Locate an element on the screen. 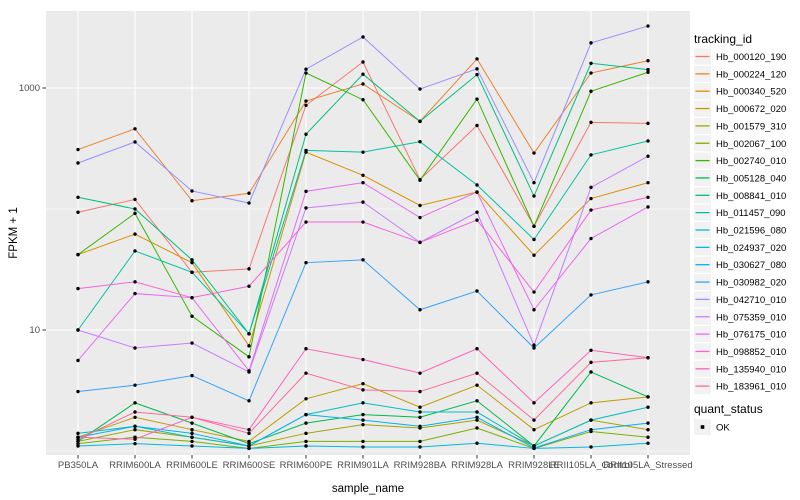  x-axis-title: sample_name is located at coordinates (368, 489).